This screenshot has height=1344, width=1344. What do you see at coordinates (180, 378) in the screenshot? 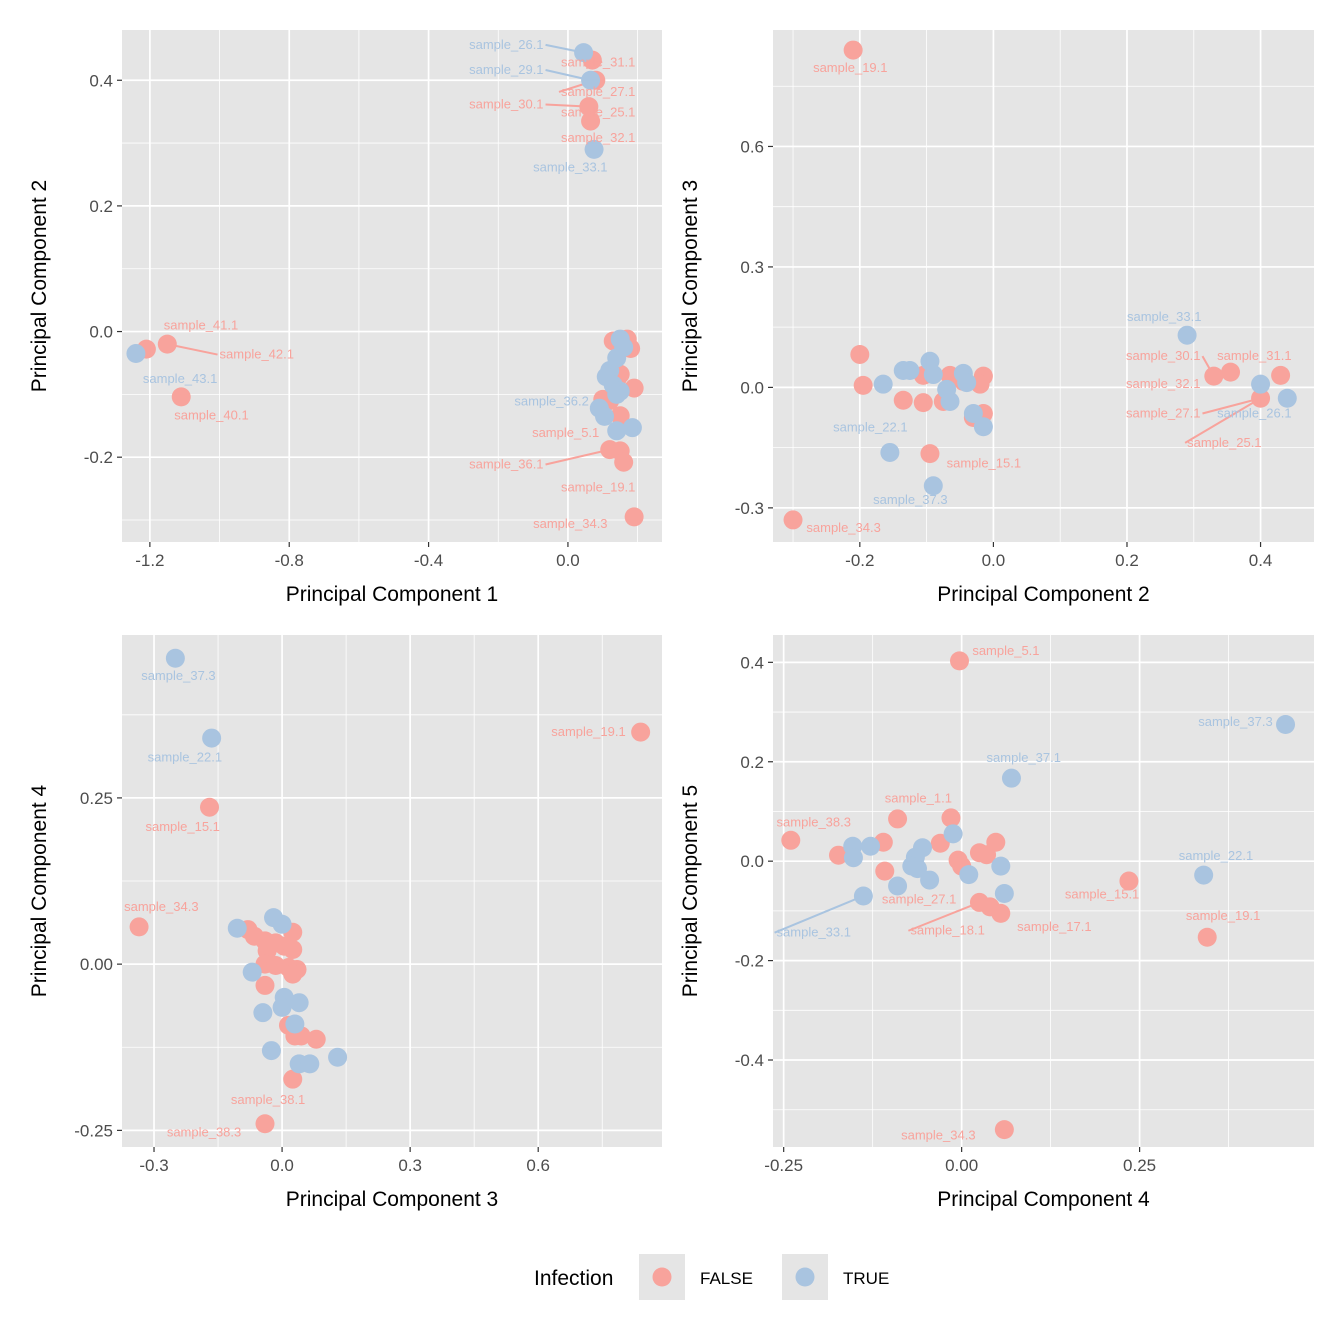
I see `point-label: sample_43.1` at bounding box center [180, 378].